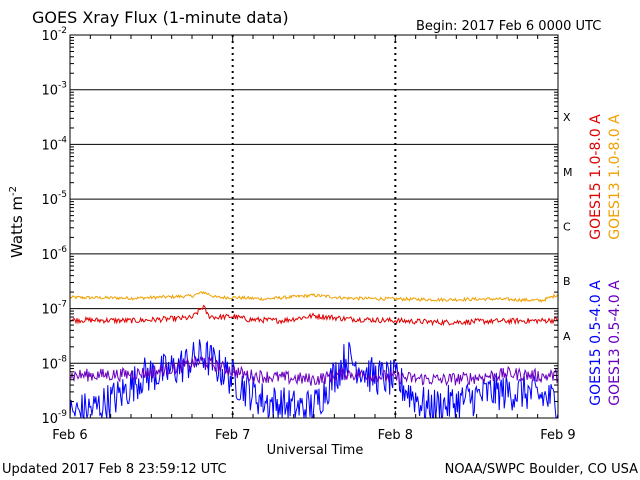  What do you see at coordinates (567, 281) in the screenshot?
I see `flare-class-label: B` at bounding box center [567, 281].